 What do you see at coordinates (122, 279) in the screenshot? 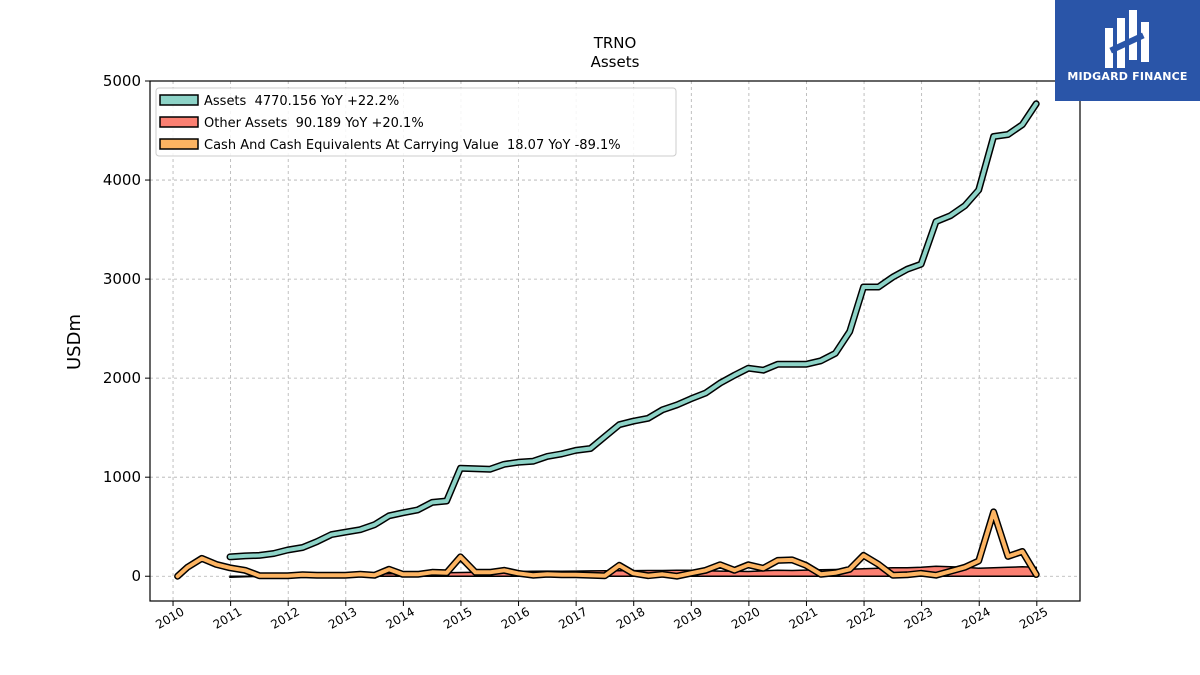
I see `y-tick-label: 3000` at bounding box center [122, 279].